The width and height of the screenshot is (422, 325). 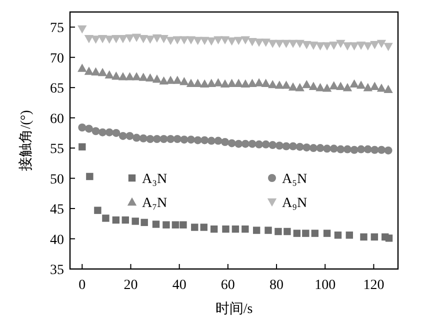 I want to click on x-tick-label: 120, so click(x=373, y=285).